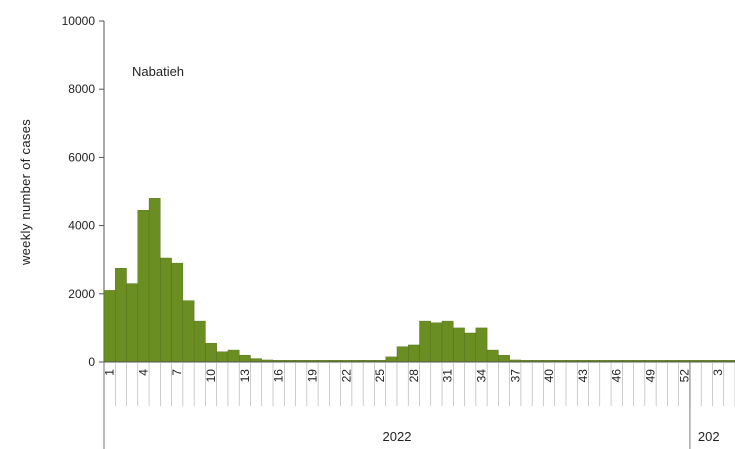 This screenshot has width=735, height=449. I want to click on x-tick-label: 1, so click(110, 372).